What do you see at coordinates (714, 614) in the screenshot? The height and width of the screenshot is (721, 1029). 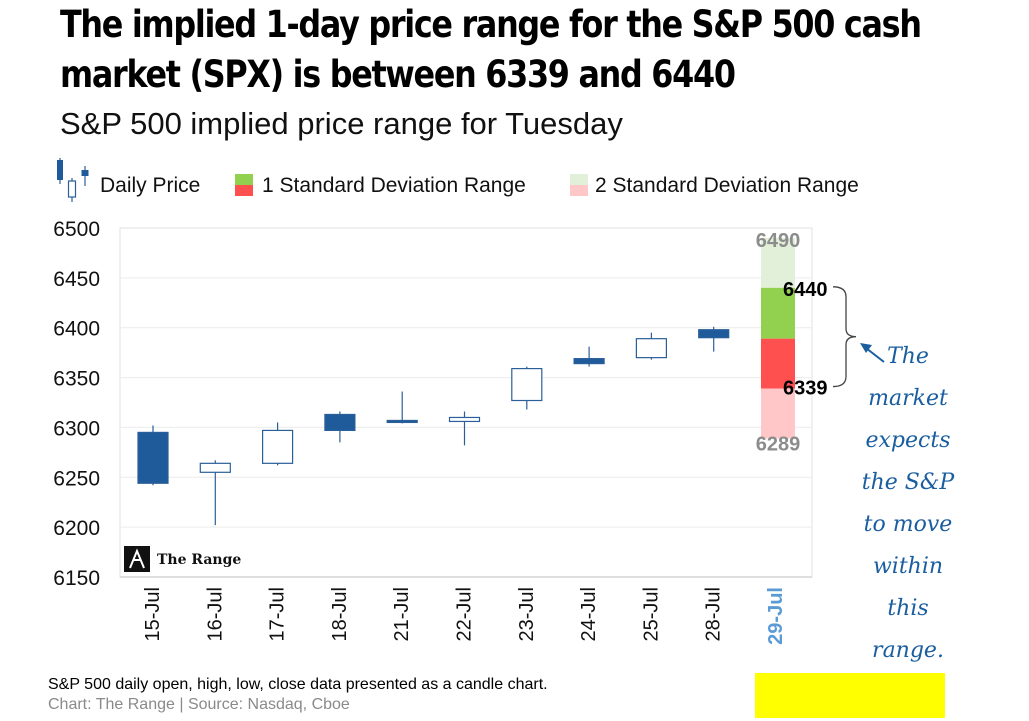 I see `x-tick-label: 28-Jul` at bounding box center [714, 614].